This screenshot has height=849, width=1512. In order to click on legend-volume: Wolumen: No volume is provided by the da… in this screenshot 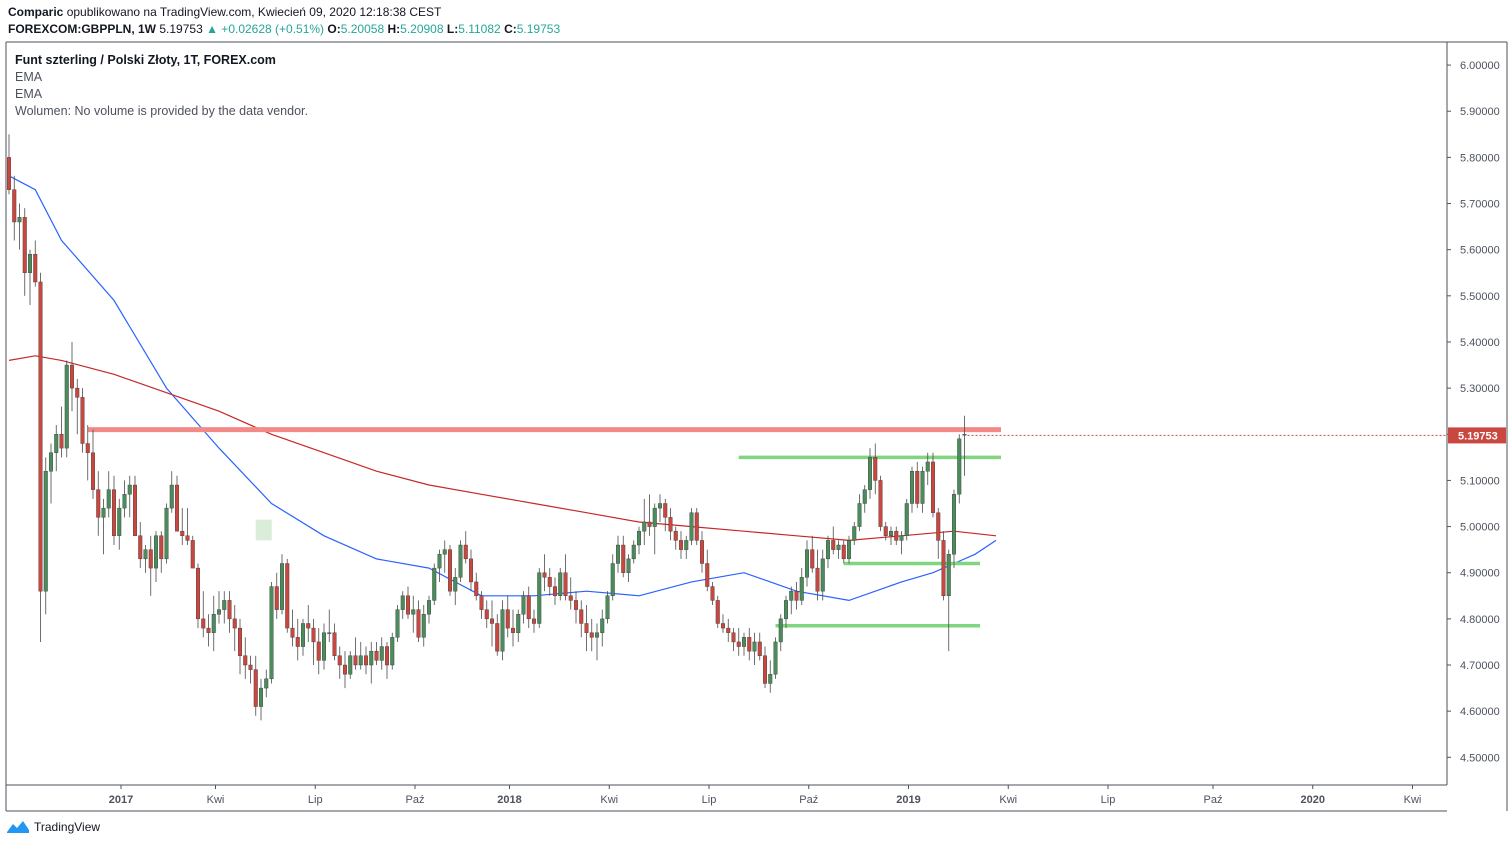, I will do `click(161, 111)`.